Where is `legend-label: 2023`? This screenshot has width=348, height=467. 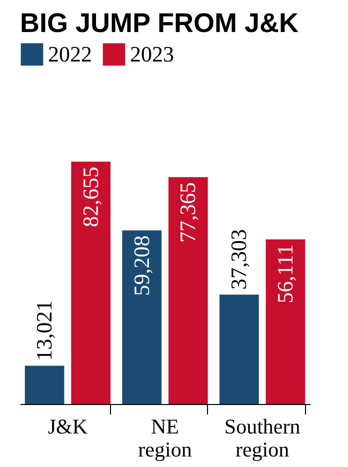 legend-label: 2023 is located at coordinates (152, 53).